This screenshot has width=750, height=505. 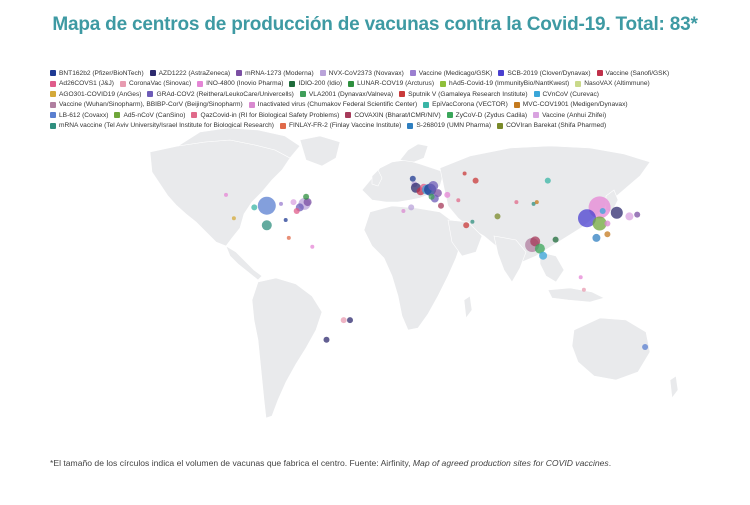 What do you see at coordinates (244, 263) in the screenshot?
I see `landmass-central-america` at bounding box center [244, 263].